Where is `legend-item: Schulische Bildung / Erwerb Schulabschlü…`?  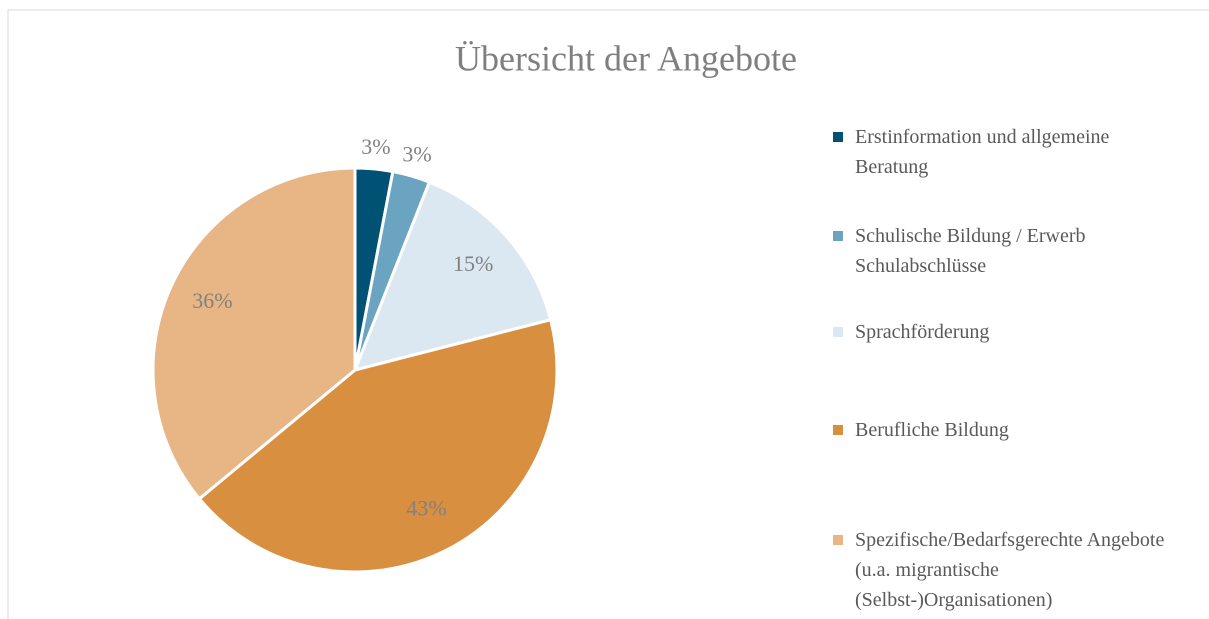
legend-item: Schulische Bildung / Erwerb Schulabschlü… is located at coordinates (1008, 251).